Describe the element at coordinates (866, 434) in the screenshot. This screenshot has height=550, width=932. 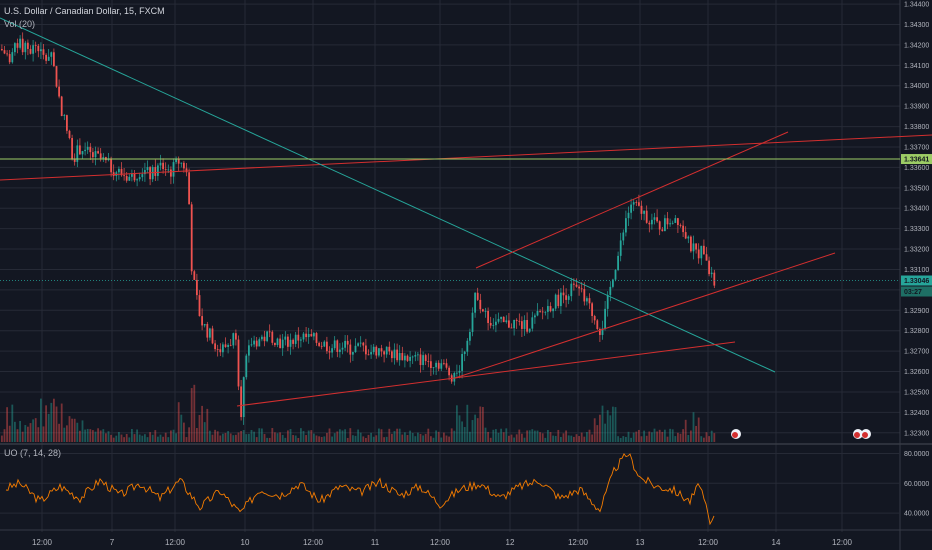
I see `economic-event-icon-b` at that location.